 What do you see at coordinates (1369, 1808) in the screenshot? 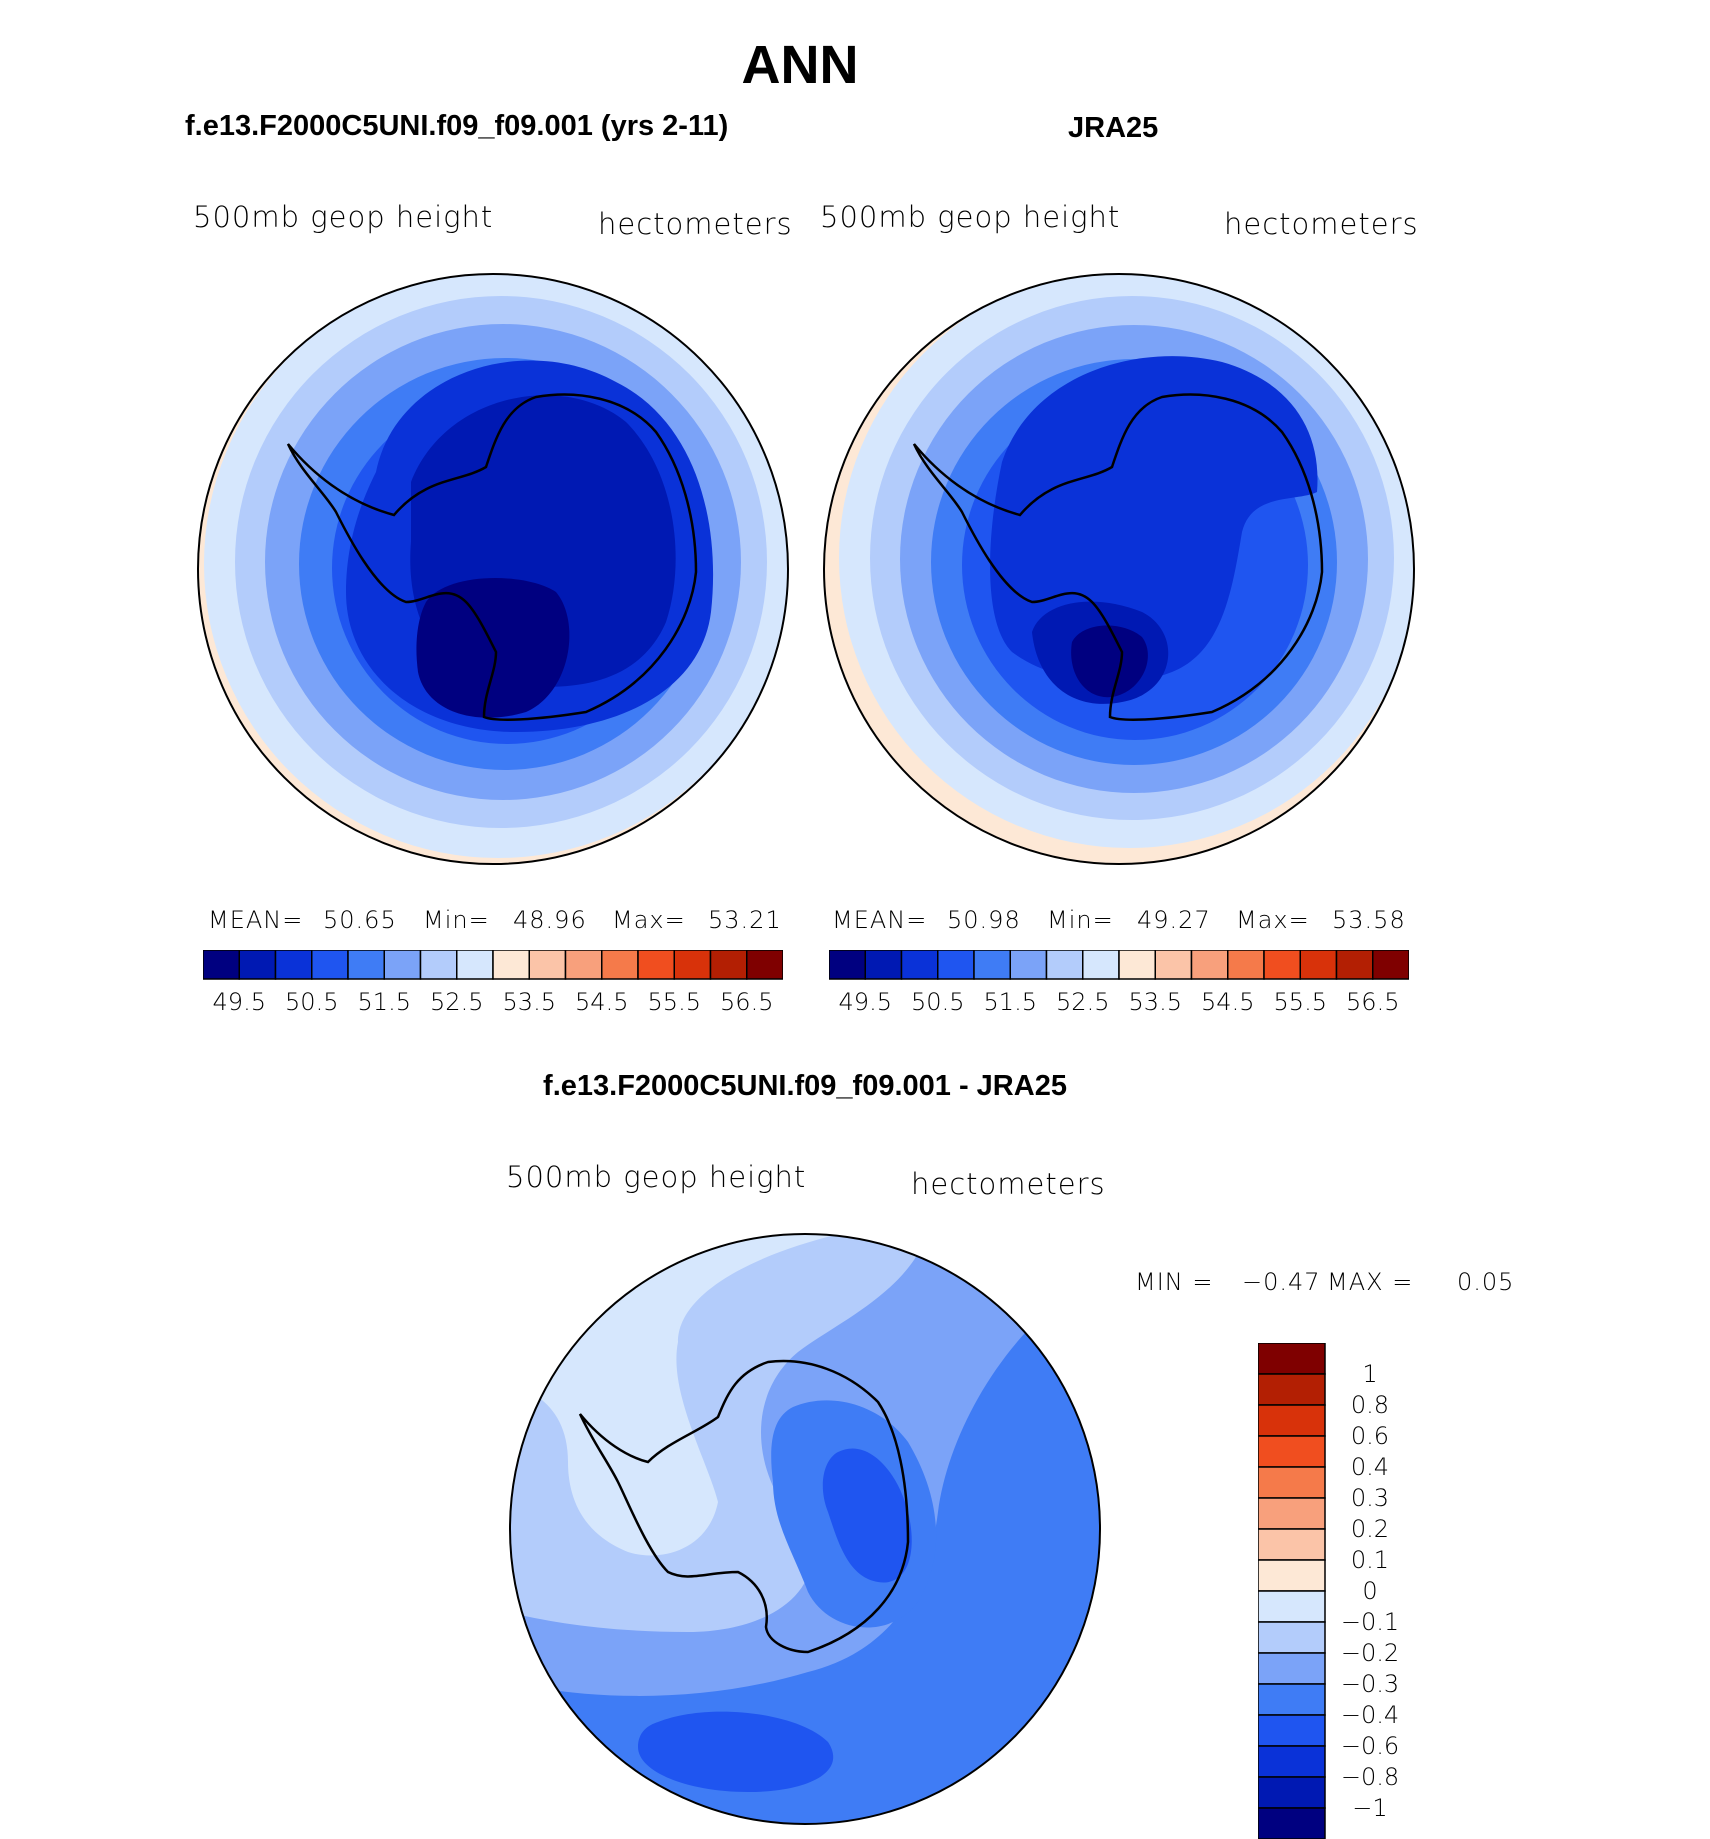
I see `colorbar-tick-label: −1` at bounding box center [1369, 1808].